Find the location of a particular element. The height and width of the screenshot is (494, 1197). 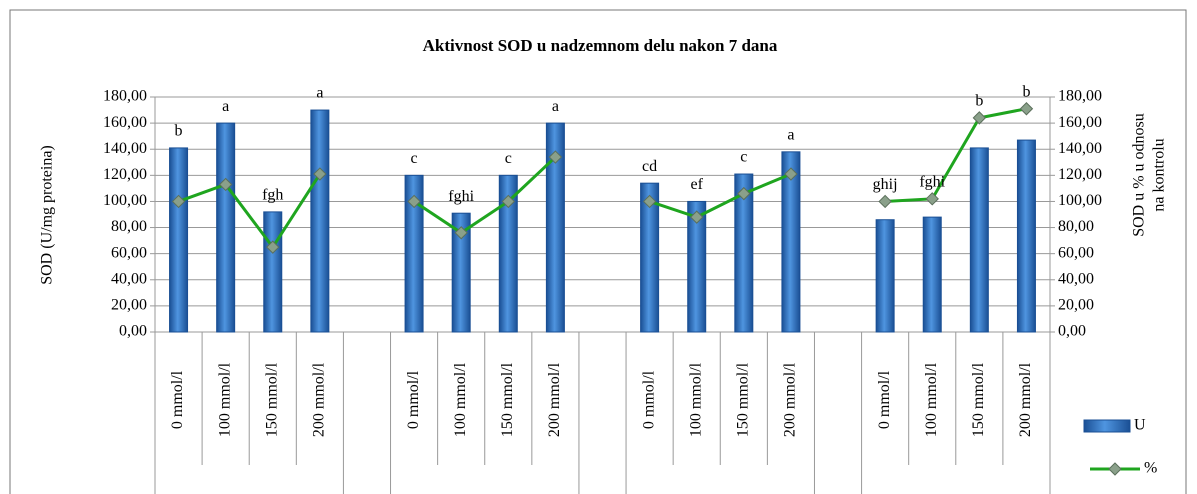

y2-tick-label: 40,00 is located at coordinates (1076, 278).